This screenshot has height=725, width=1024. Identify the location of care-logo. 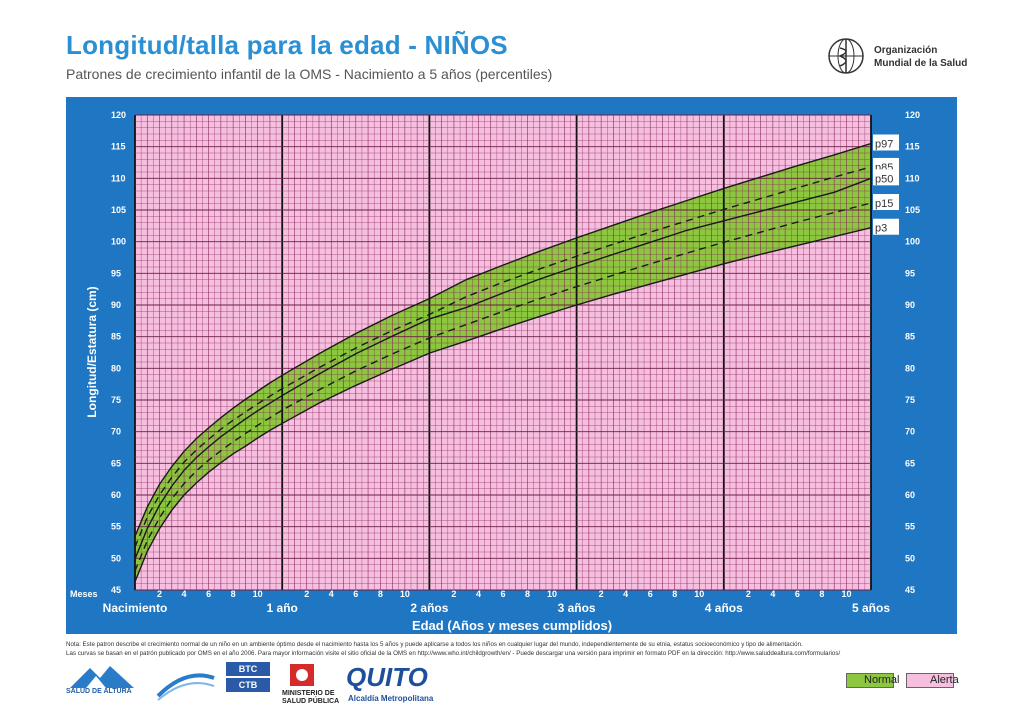
(186, 685).